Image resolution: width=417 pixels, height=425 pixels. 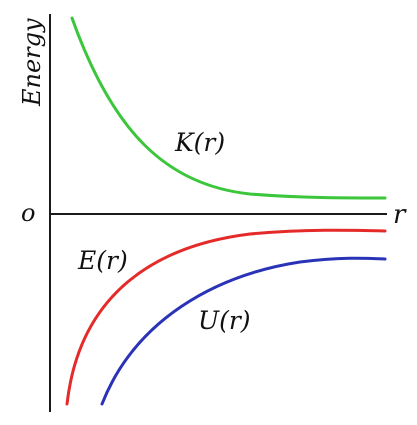 What do you see at coordinates (32, 62) in the screenshot?
I see `y-axis-label: Energy` at bounding box center [32, 62].